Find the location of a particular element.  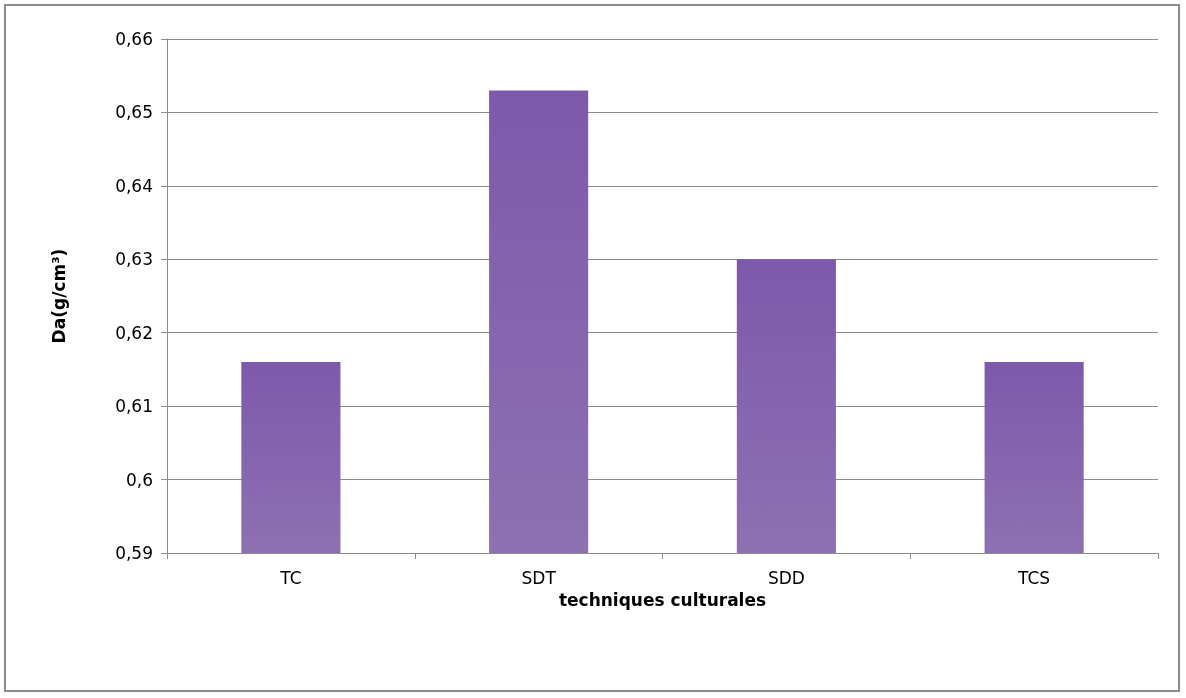

y-tick-label: 0,65 is located at coordinates (134, 112).